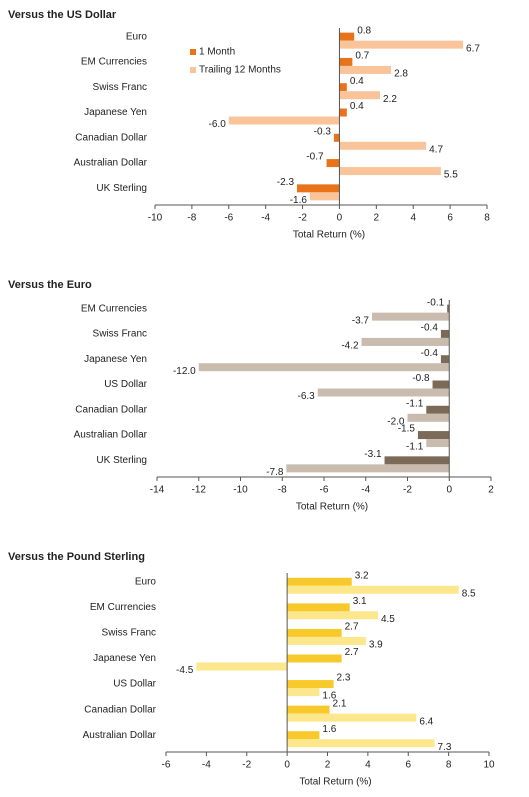  What do you see at coordinates (362, 575) in the screenshot?
I see `value-label: 3.2` at bounding box center [362, 575].